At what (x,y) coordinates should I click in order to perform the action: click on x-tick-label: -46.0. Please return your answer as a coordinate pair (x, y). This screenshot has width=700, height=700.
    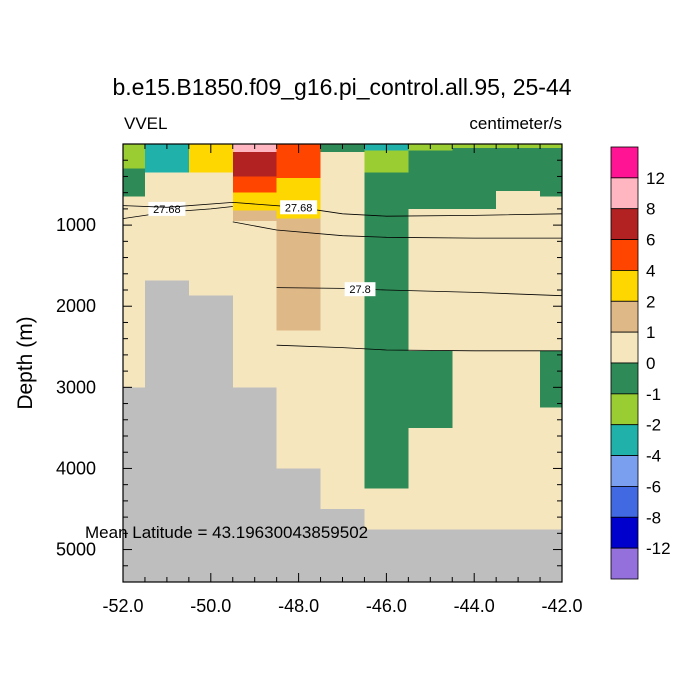
    Looking at the image, I should click on (386, 606).